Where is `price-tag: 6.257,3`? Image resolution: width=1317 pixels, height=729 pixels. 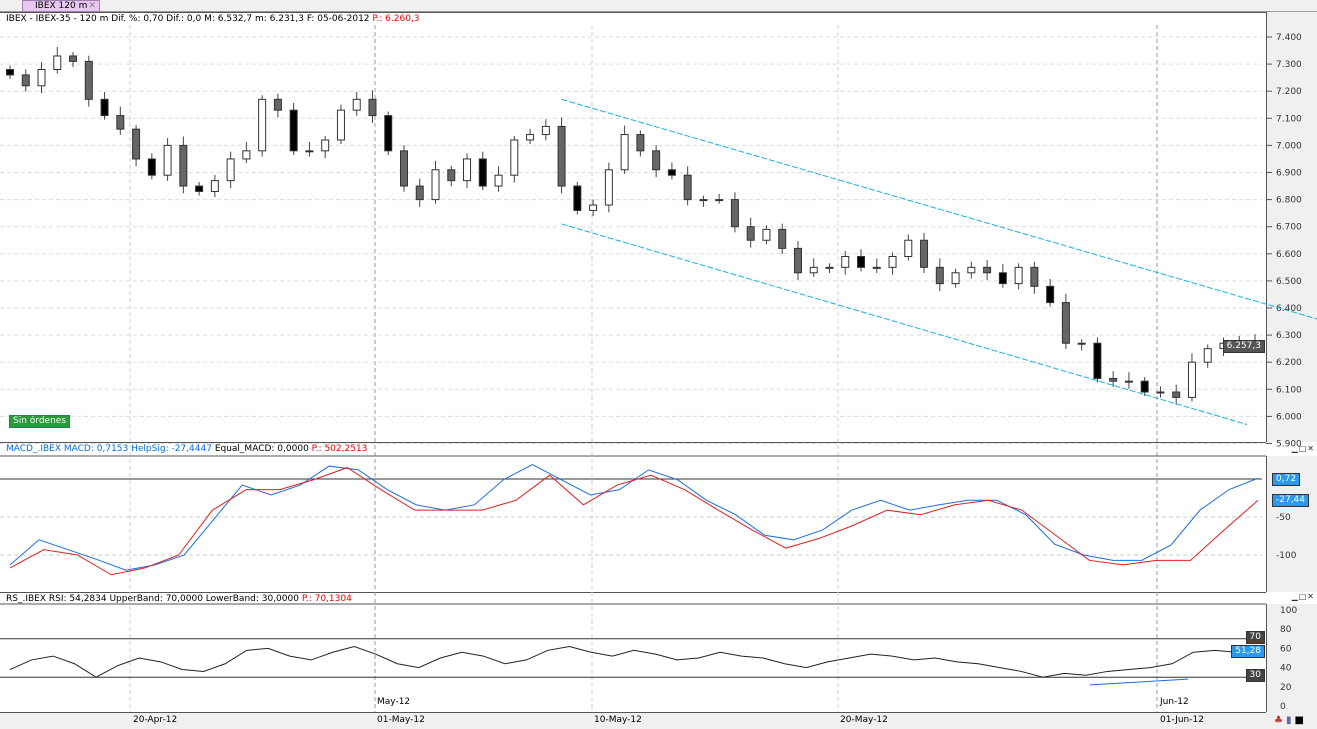 price-tag: 6.257,3 is located at coordinates (1243, 346).